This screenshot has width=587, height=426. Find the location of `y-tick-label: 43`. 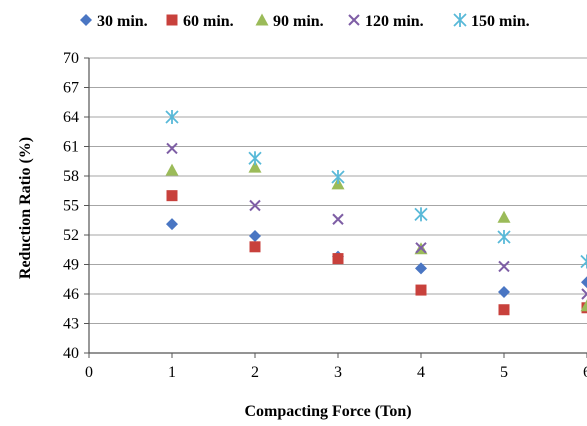

y-tick-label: 43 is located at coordinates (71, 324).